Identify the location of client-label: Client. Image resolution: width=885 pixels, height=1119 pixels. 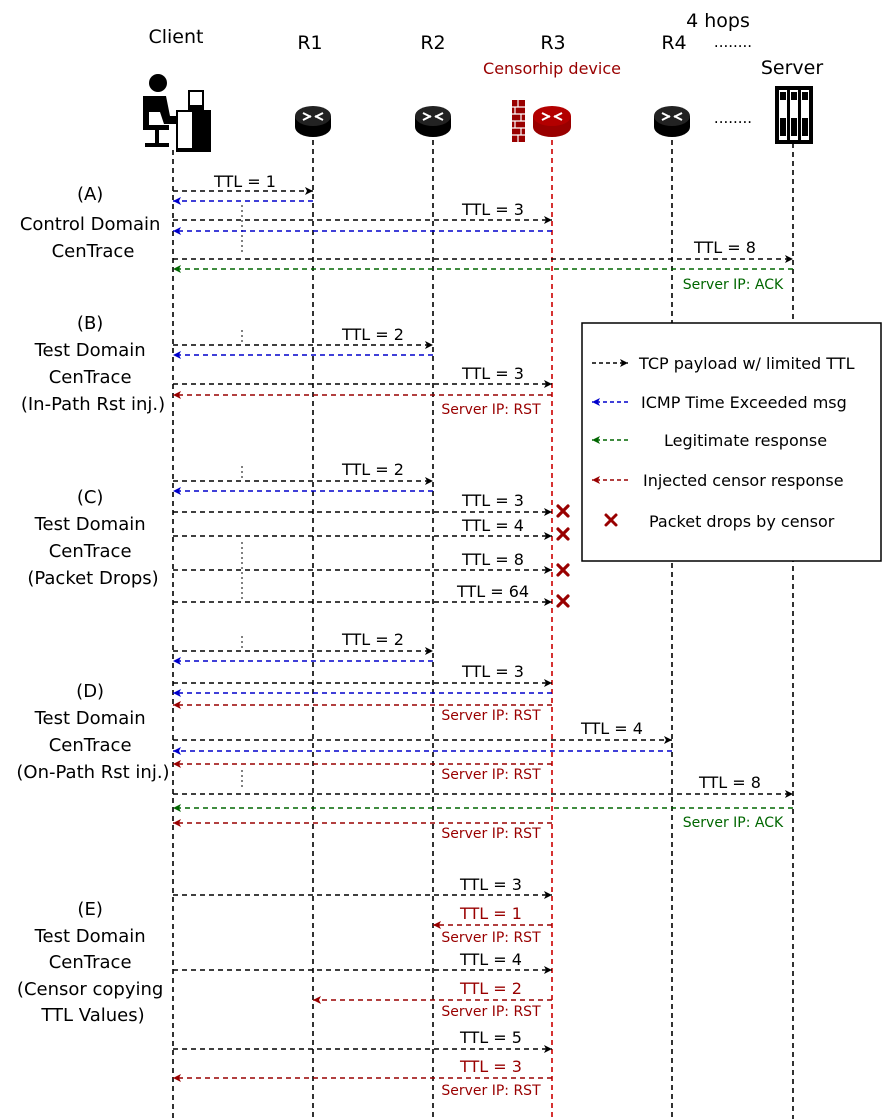
(175, 37).